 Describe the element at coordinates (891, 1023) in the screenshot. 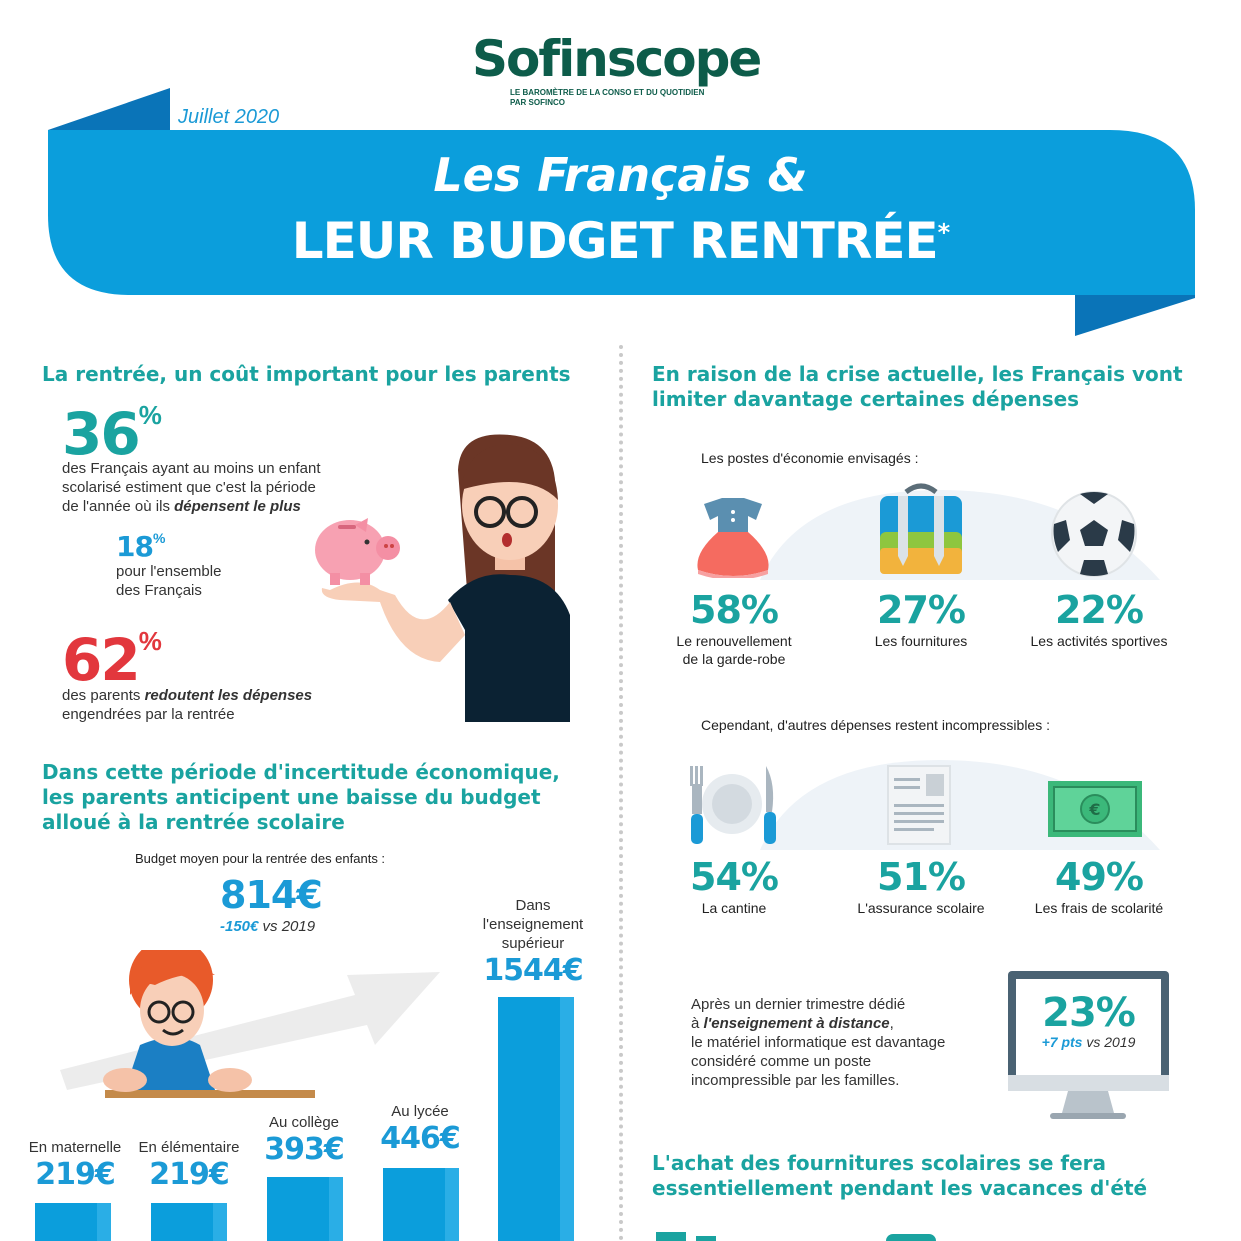

I see `remote-line-2b: ,` at that location.